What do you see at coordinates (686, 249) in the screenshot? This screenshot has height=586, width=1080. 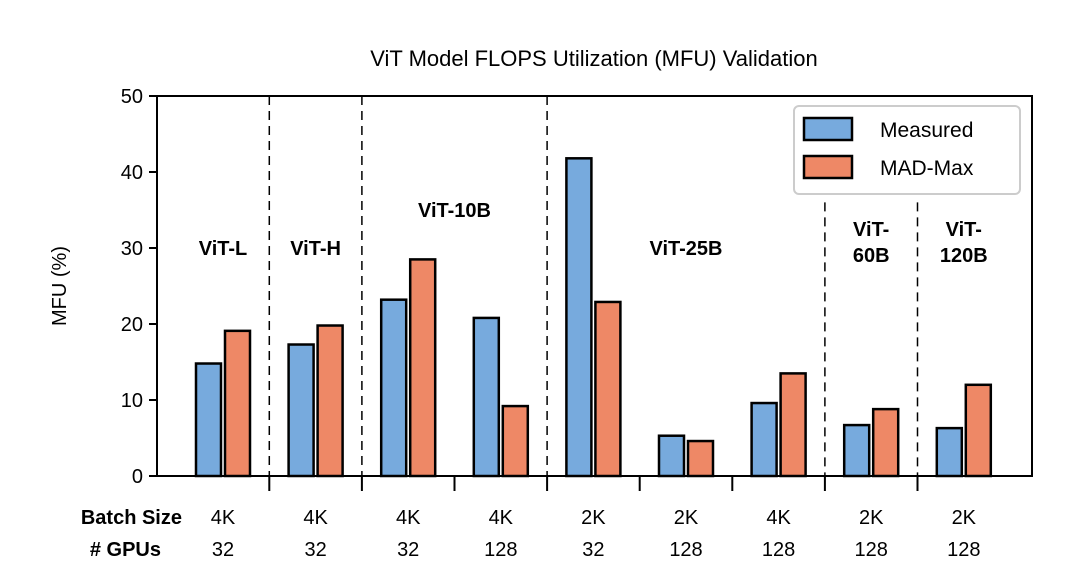 I see `model-label: ViT-25B` at bounding box center [686, 249].